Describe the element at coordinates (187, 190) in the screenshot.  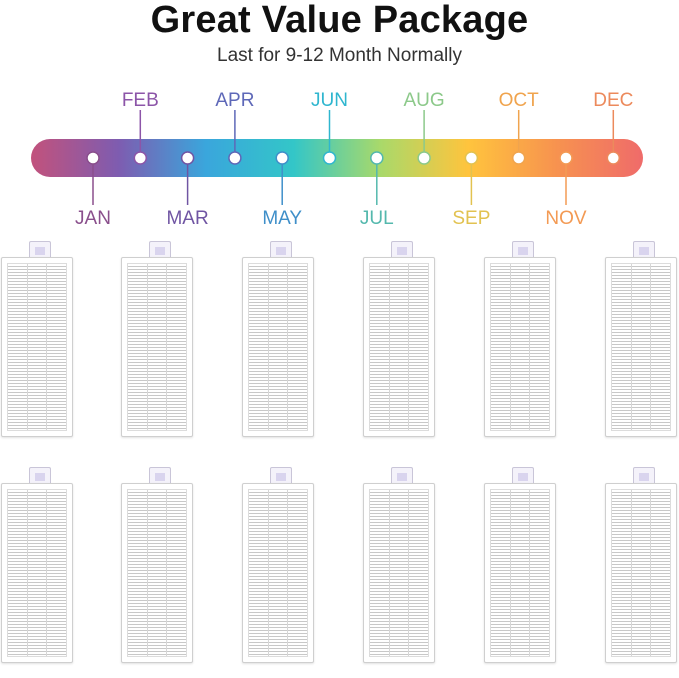
I see `month-marker: MAR` at that location.